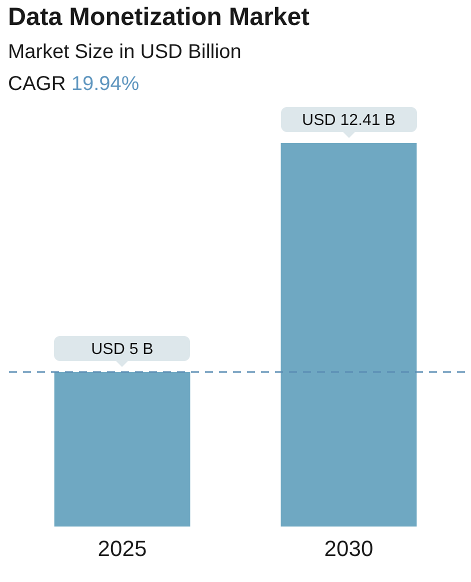 Image resolution: width=471 pixels, height=582 pixels. I want to click on data-label: USD 5 B, so click(122, 349).